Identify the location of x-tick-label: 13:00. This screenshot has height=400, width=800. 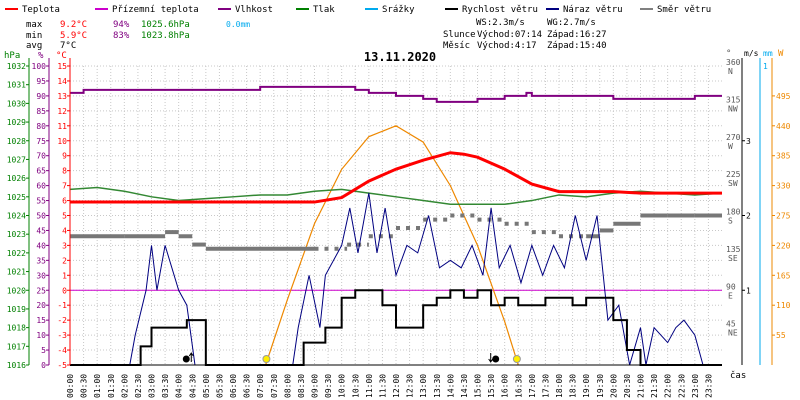
(423, 386).